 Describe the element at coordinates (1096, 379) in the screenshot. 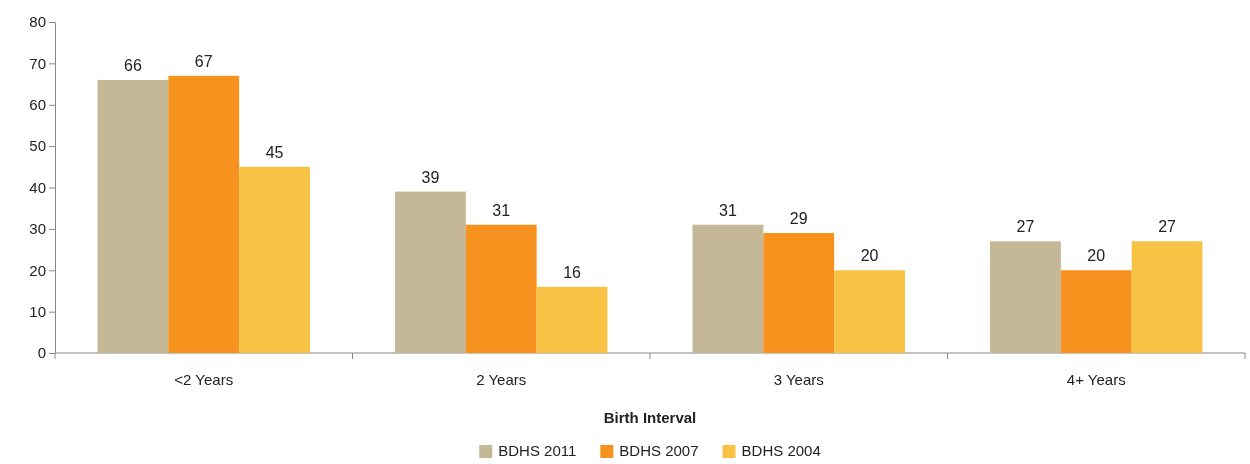

I see `x-tick-label: 4+ Years` at that location.